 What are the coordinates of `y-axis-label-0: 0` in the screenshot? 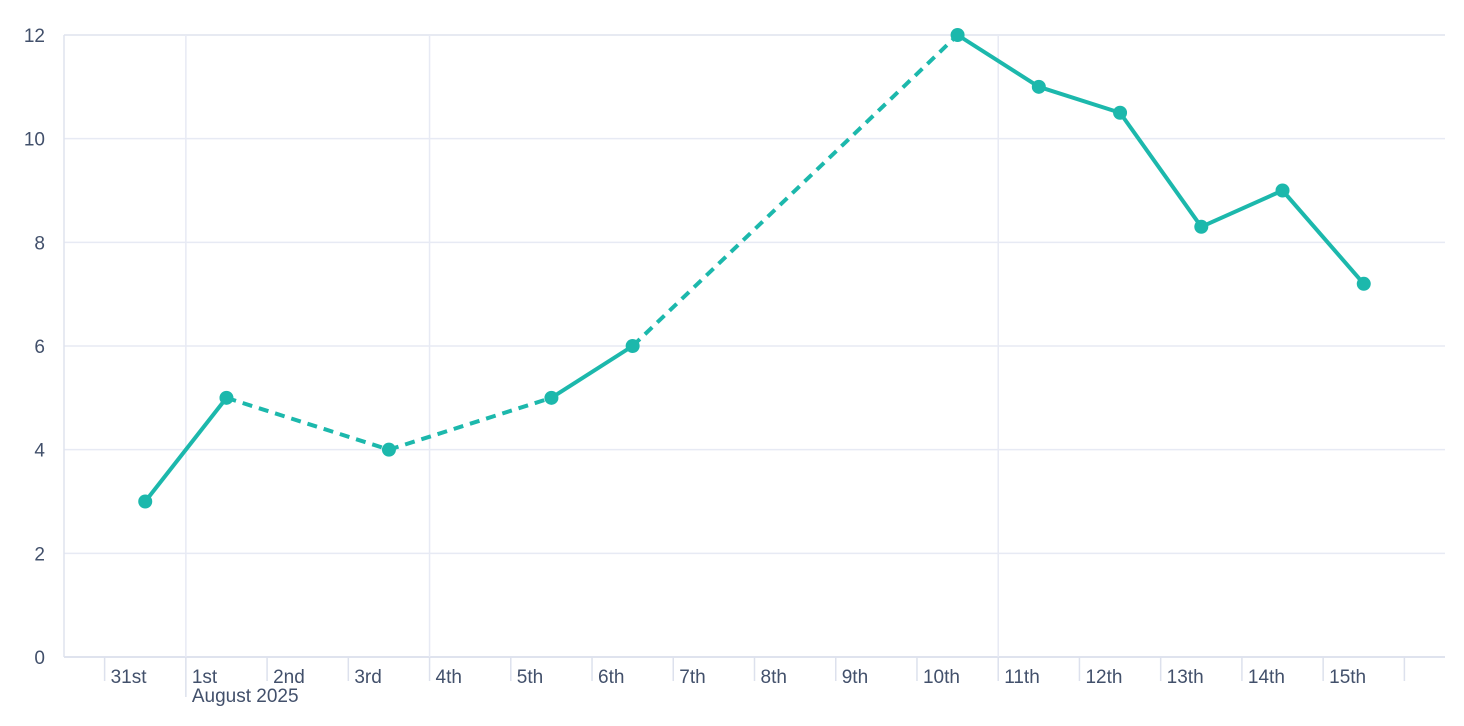 It's located at (39, 658).